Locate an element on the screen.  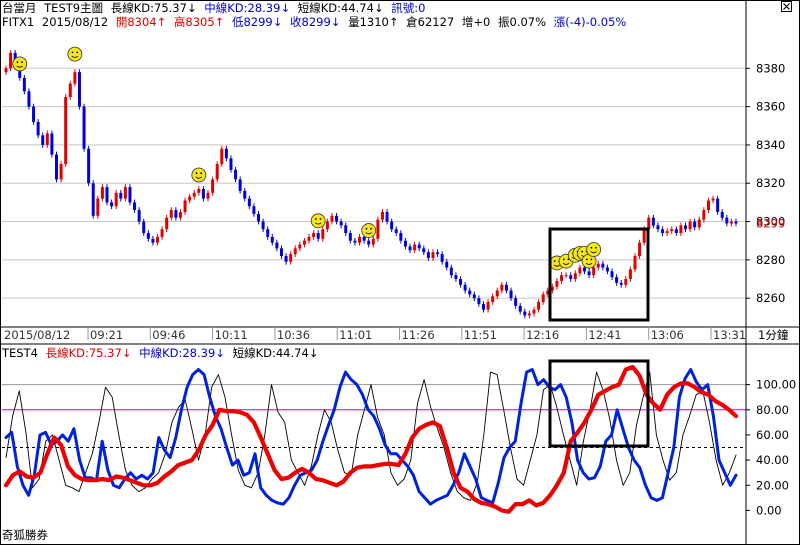
time-tick-label: 09:46 is located at coordinates (168, 335).